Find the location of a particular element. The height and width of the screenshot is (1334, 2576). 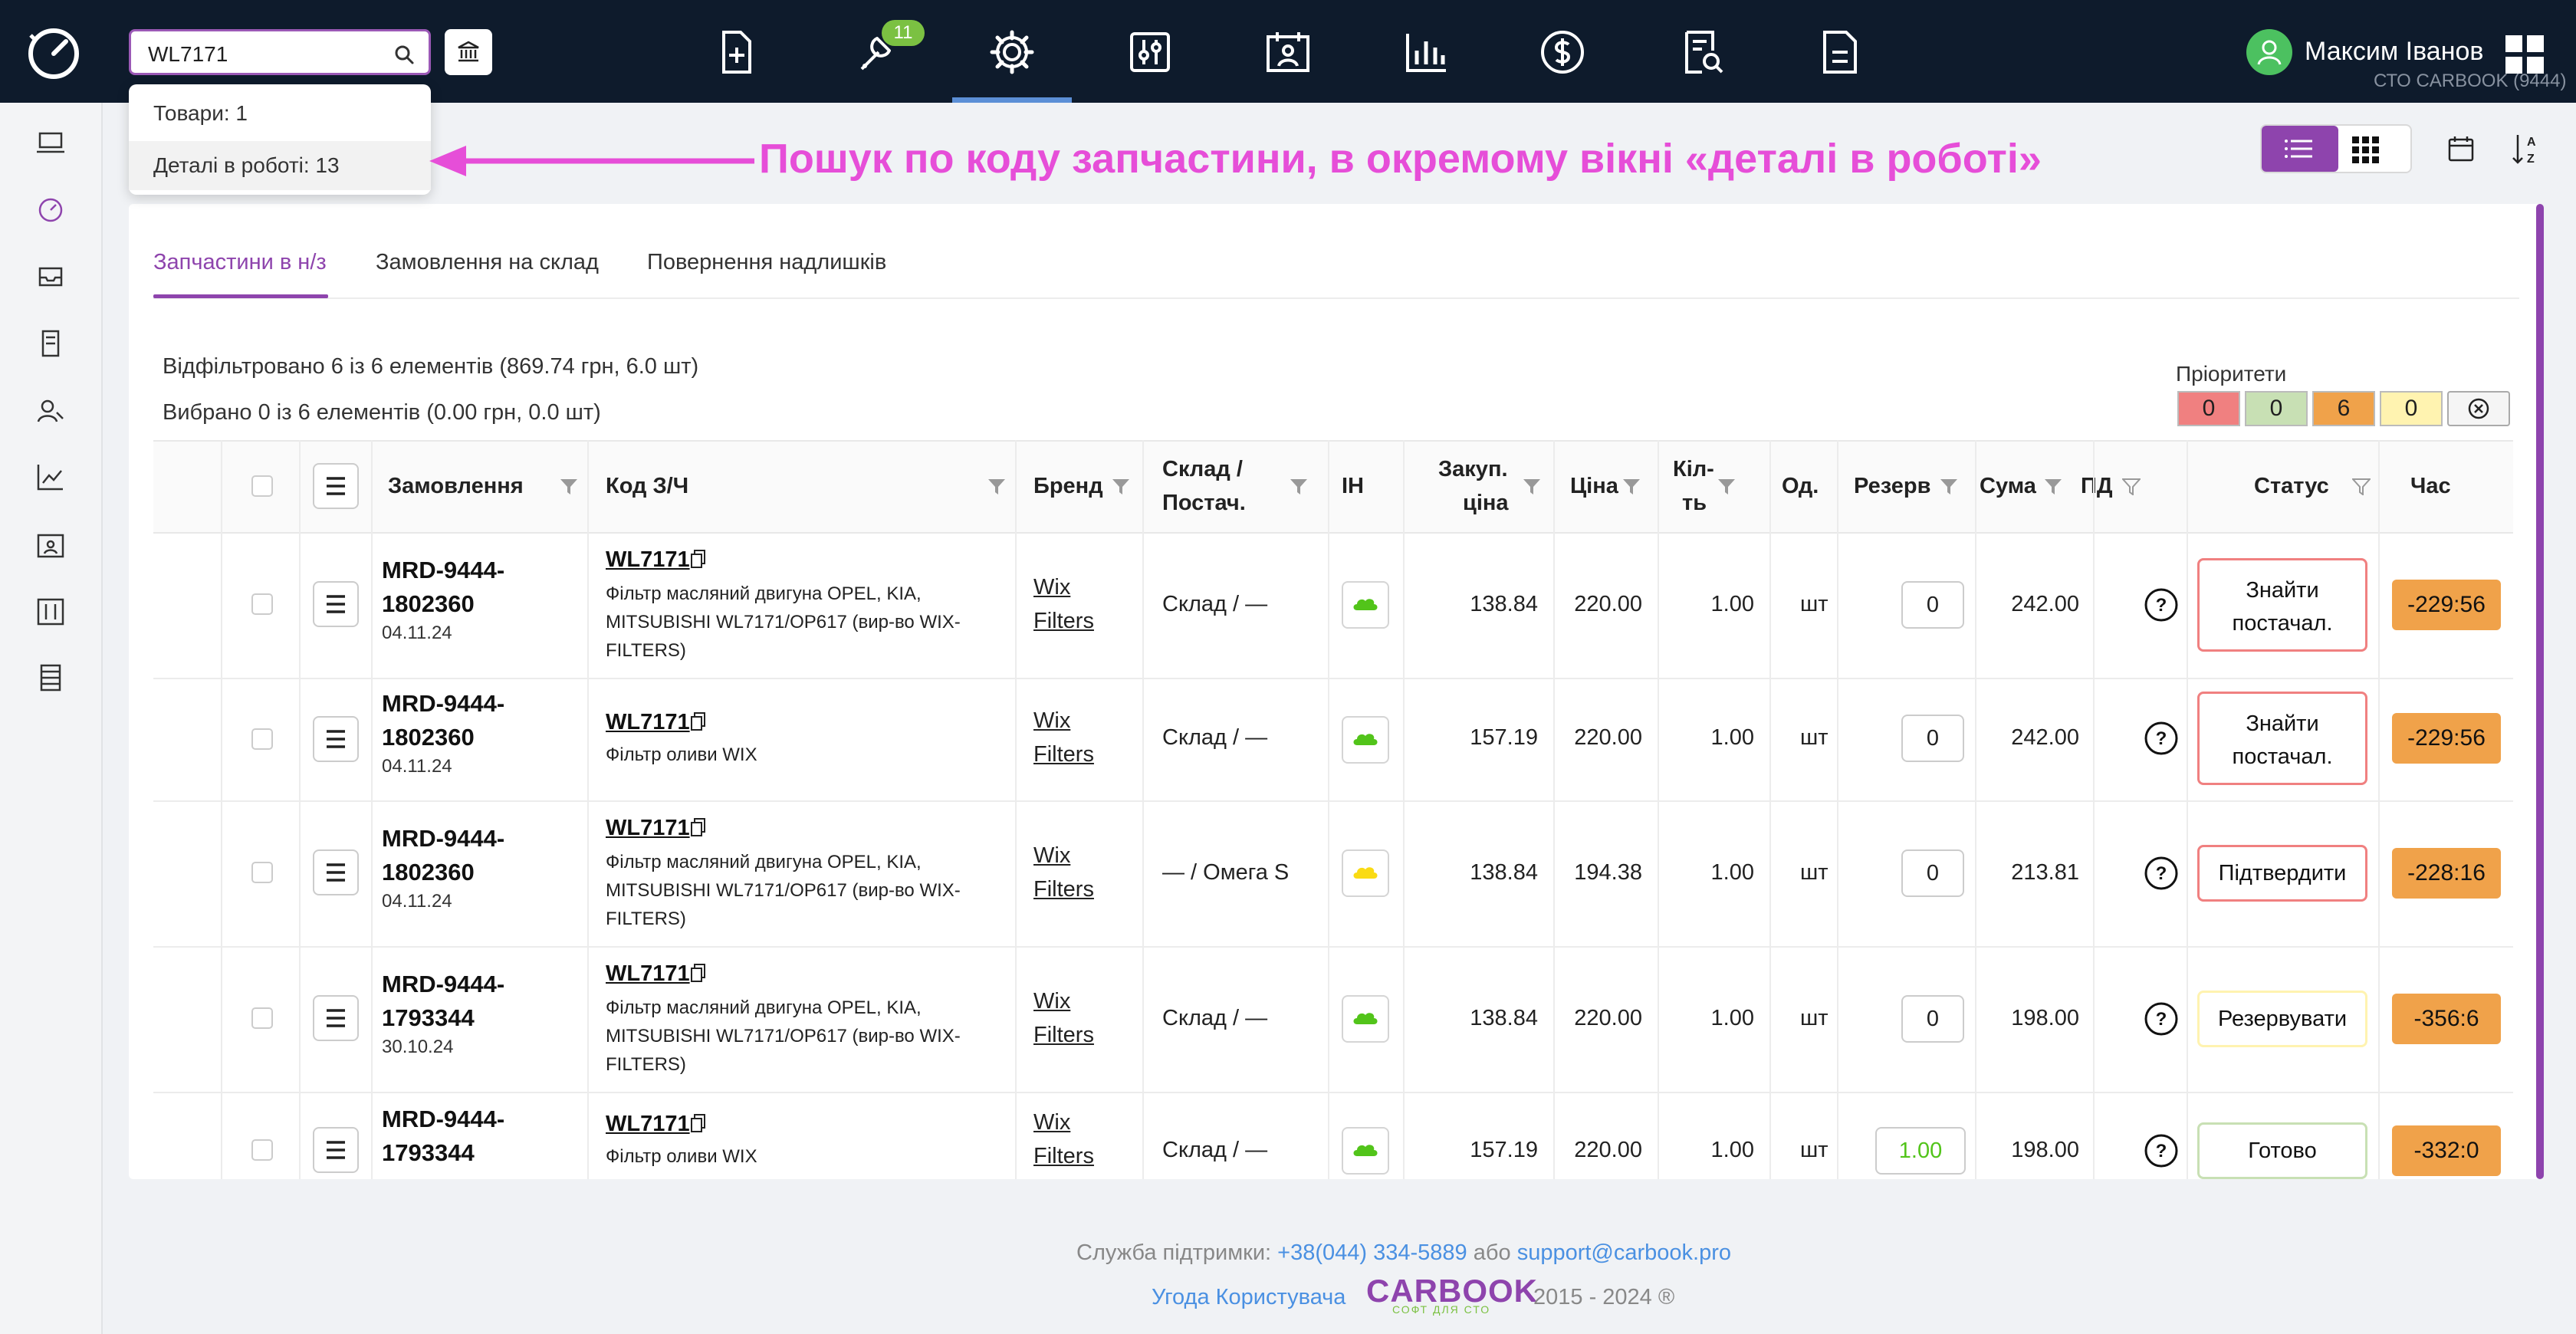

bank-button is located at coordinates (468, 52).